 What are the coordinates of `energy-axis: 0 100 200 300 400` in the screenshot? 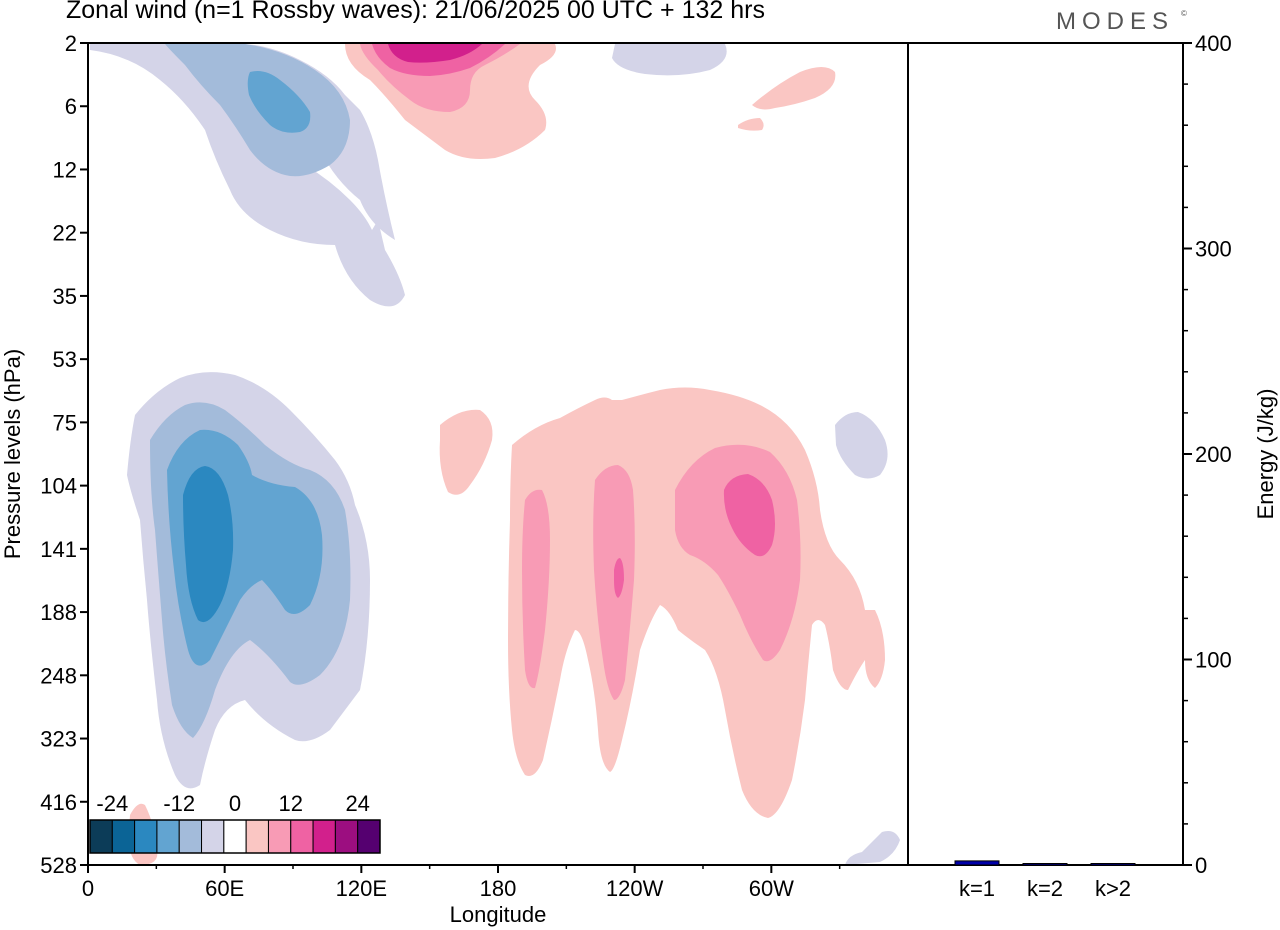 It's located at (1207, 454).